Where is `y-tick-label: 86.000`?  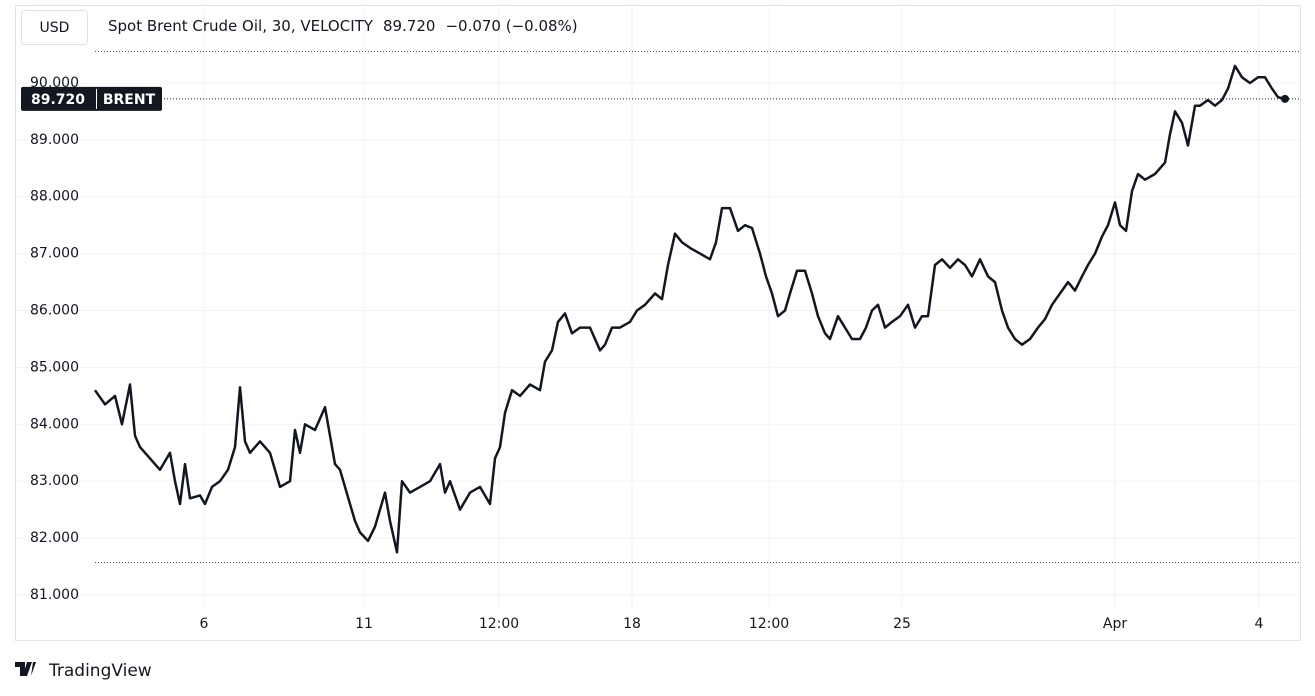
y-tick-label: 86.000 is located at coordinates (54, 311).